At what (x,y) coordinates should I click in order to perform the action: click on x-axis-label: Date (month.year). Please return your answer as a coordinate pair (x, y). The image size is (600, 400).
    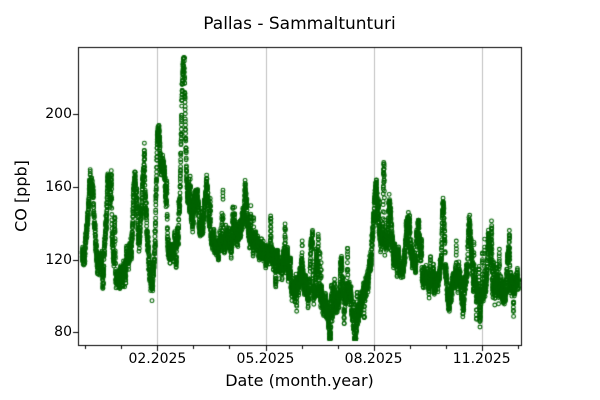
    Looking at the image, I should click on (299, 380).